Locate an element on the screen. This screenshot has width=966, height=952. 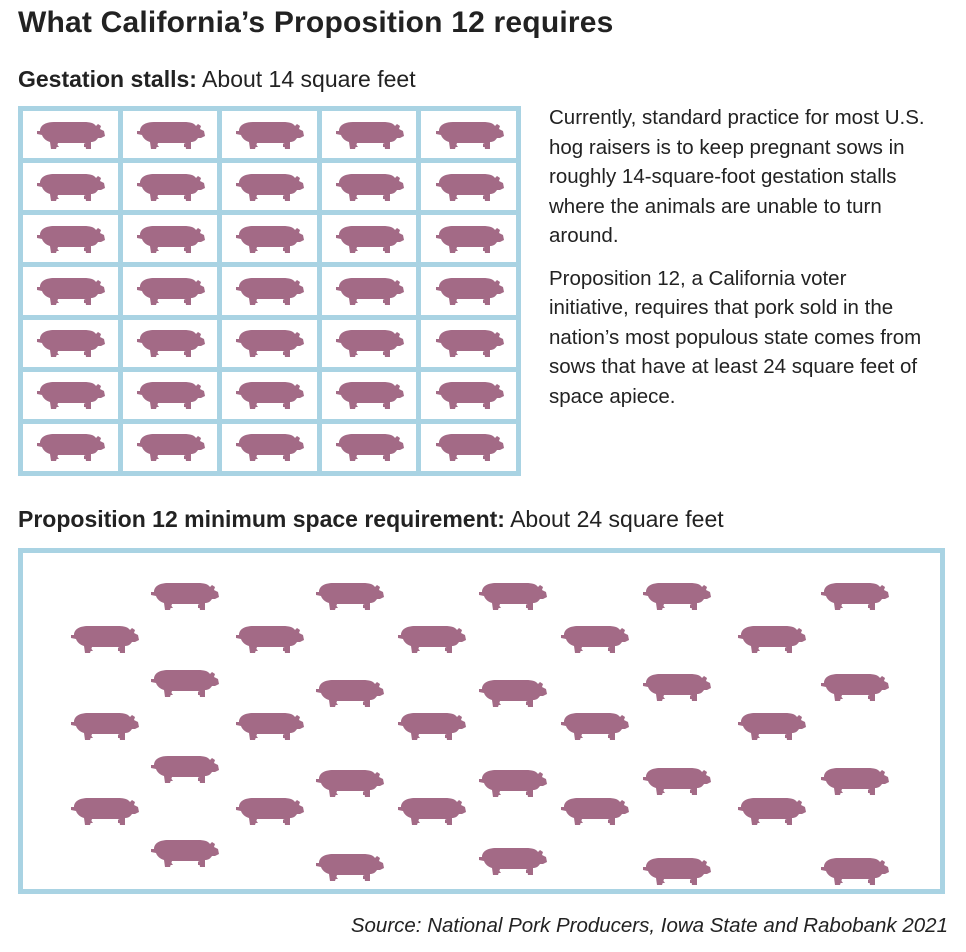
gestation-stalls-heading-bold: Gestation stalls: is located at coordinates (107, 79).